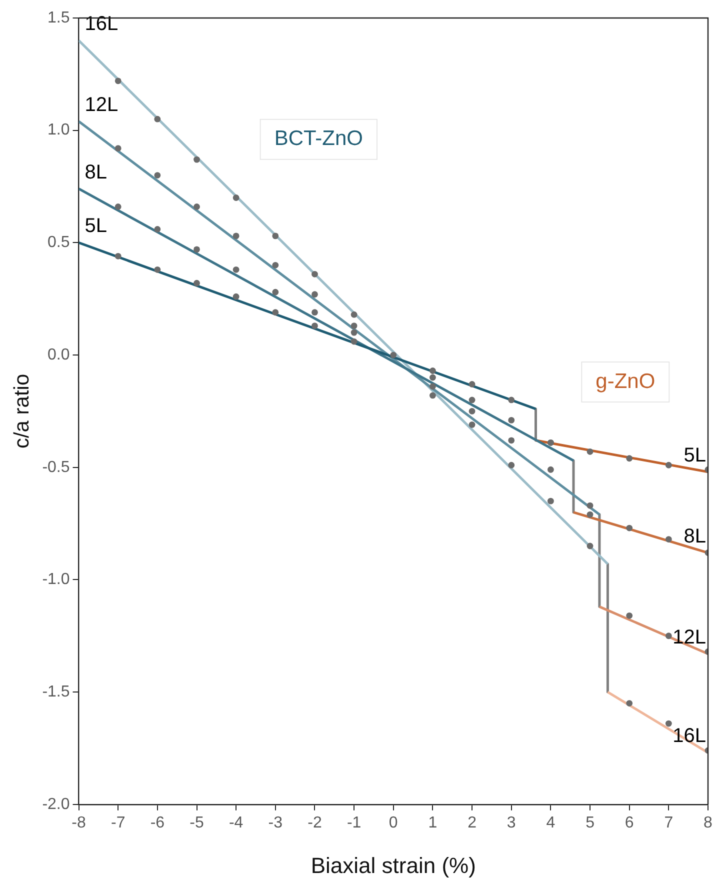 The height and width of the screenshot is (890, 728). Describe the element at coordinates (59, 17) in the screenshot. I see `y-tick-label: 1.5` at that location.